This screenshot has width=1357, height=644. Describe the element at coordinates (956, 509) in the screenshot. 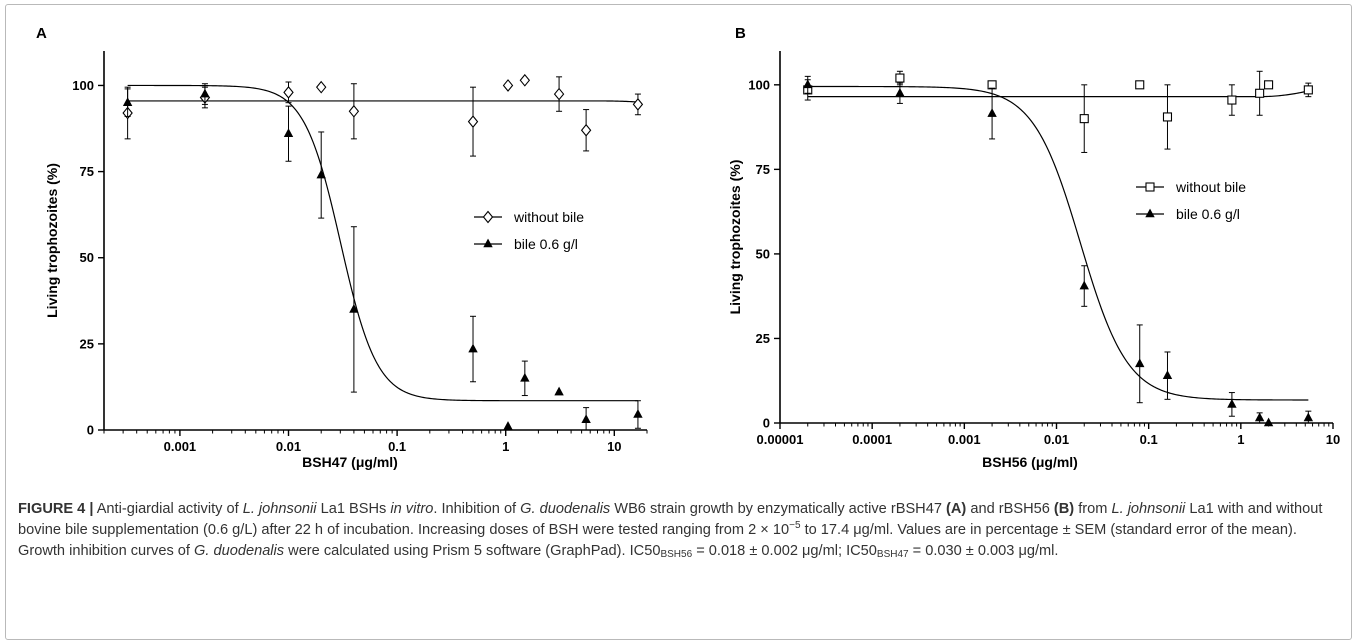

I see `caption-text: (A)` at that location.